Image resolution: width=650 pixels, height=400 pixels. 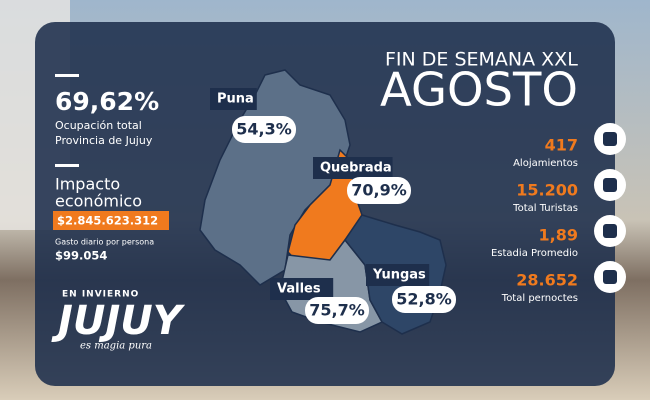 I want to click on stat-label: Estadia Promedio, so click(x=534, y=253).